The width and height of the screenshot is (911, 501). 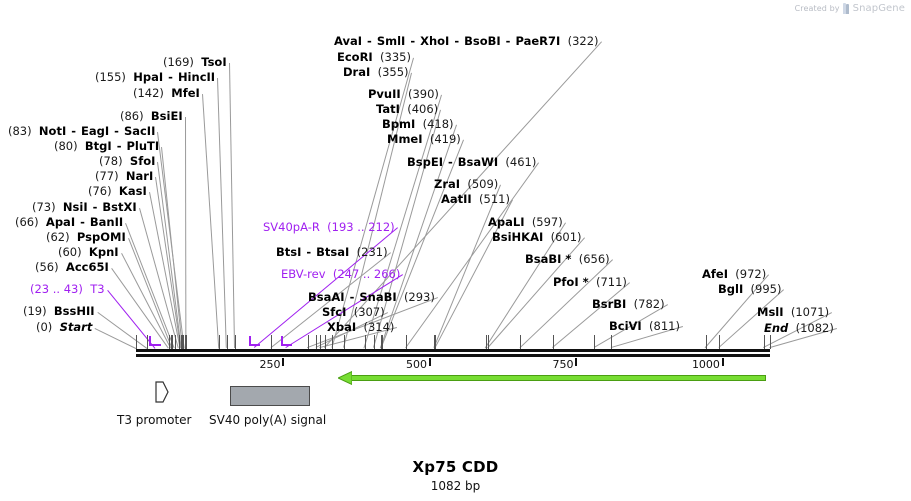 I want to click on annotation-label-btgi: (80) BtgI - PluTI, so click(x=107, y=146).